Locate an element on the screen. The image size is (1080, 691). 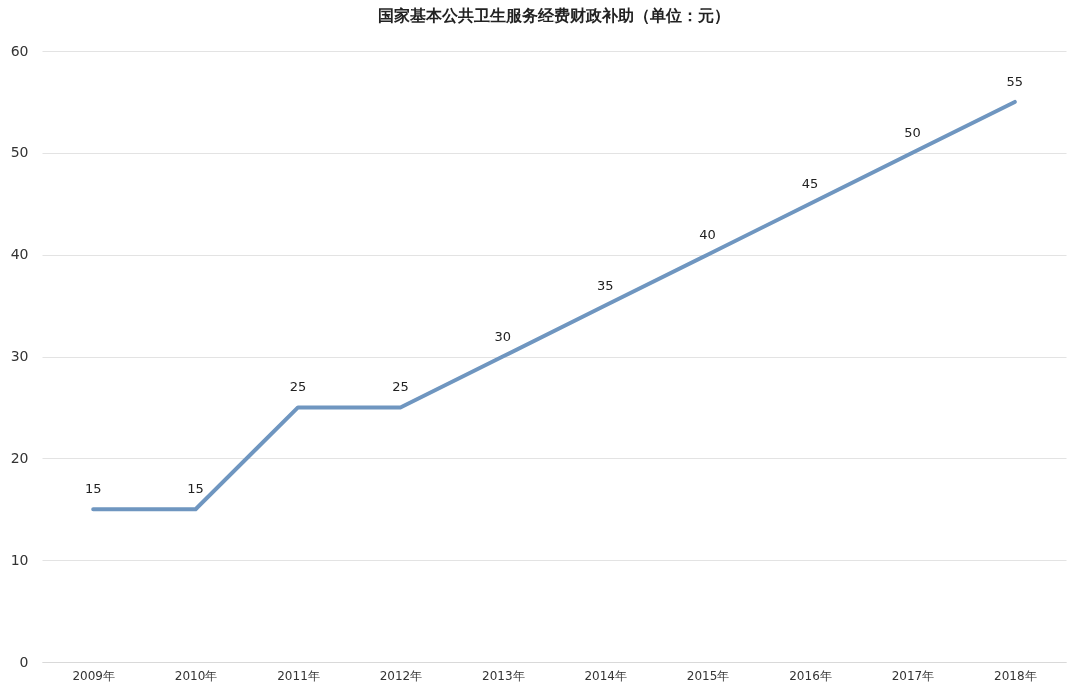
x-tick-label: 2015年 is located at coordinates (708, 675).